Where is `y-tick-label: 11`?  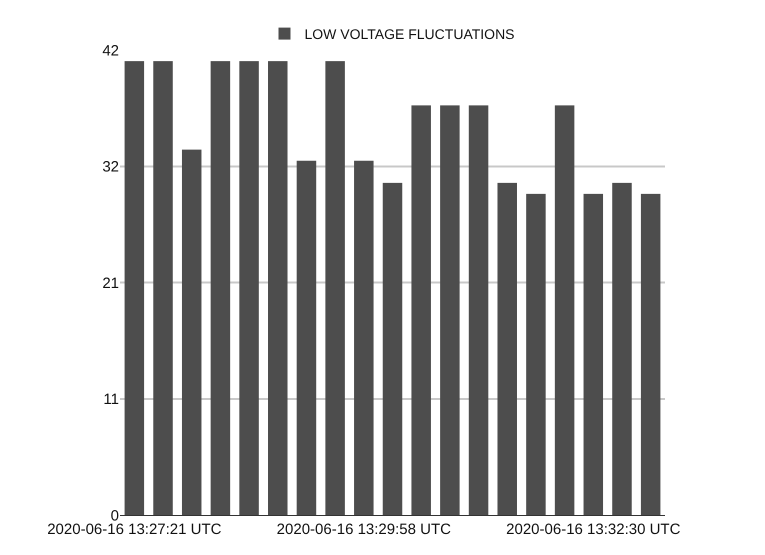
y-tick-label: 11 is located at coordinates (111, 399).